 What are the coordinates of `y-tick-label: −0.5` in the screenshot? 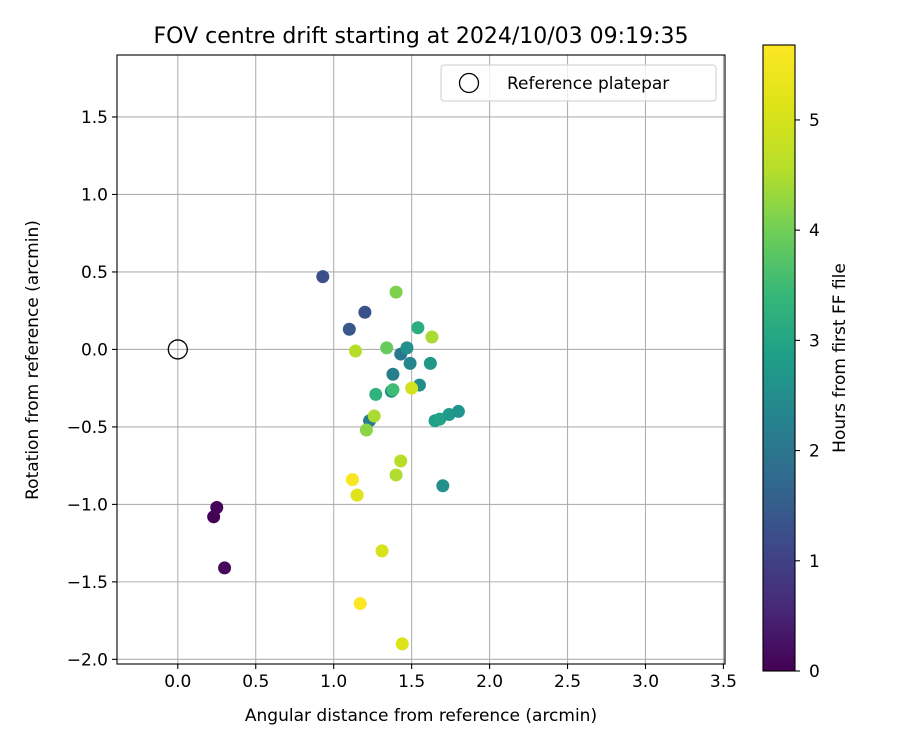 It's located at (87, 428).